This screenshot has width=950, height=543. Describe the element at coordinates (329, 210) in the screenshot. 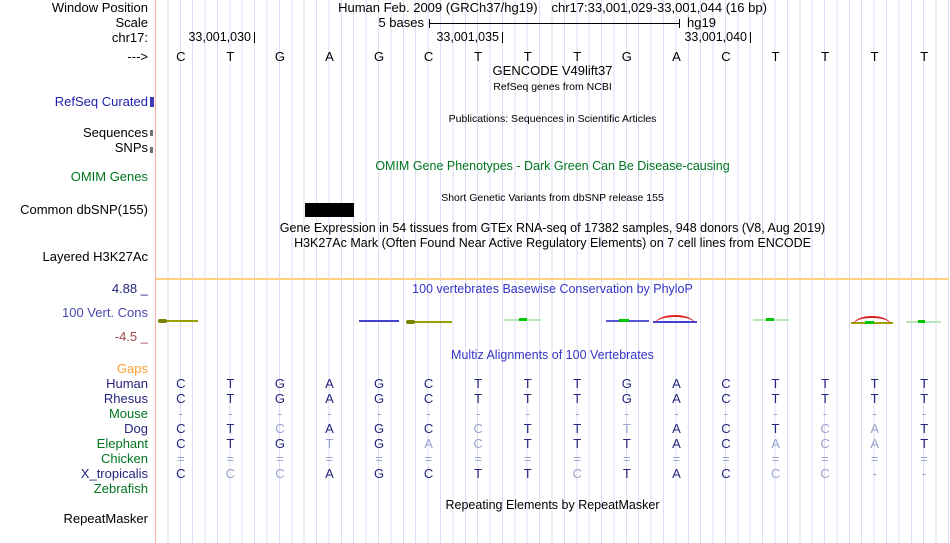

I see `dbsnp-variant-item` at that location.